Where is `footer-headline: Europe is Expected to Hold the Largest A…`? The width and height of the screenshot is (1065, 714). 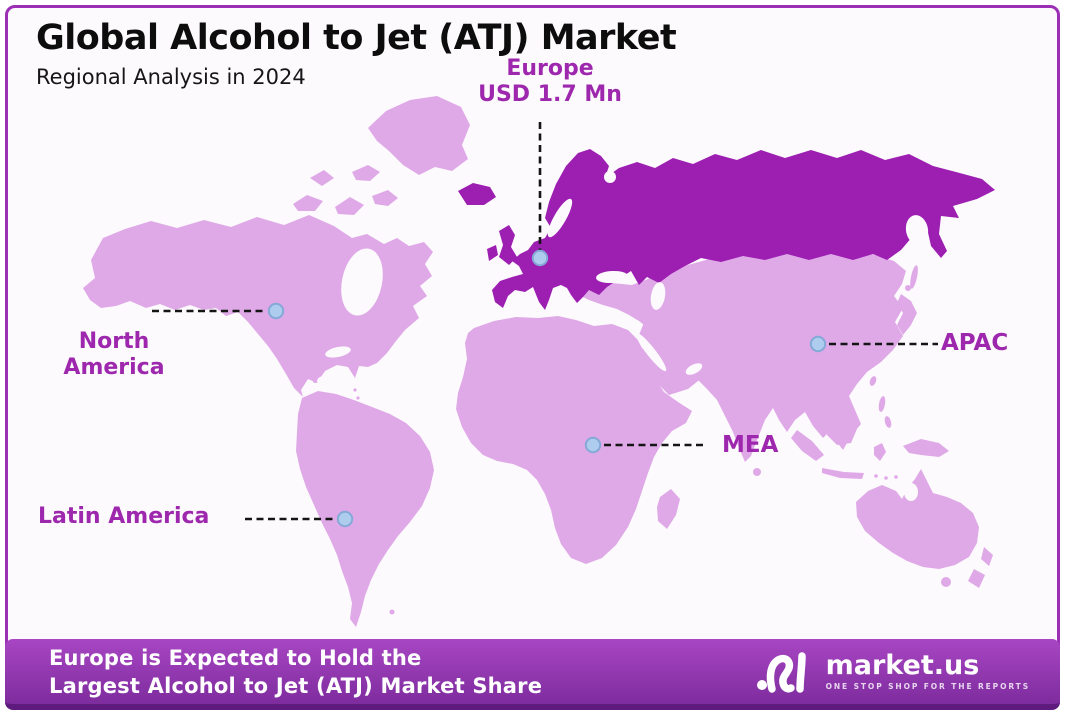
footer-headline: Europe is Expected to Hold the Largest A… is located at coordinates (295, 672).